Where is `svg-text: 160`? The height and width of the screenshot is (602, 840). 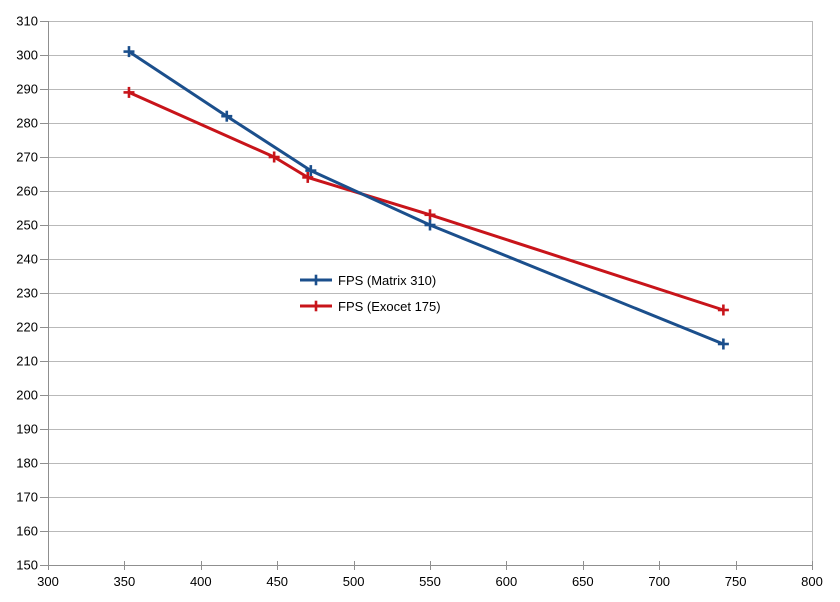
svg-text: 160 is located at coordinates (27, 531).